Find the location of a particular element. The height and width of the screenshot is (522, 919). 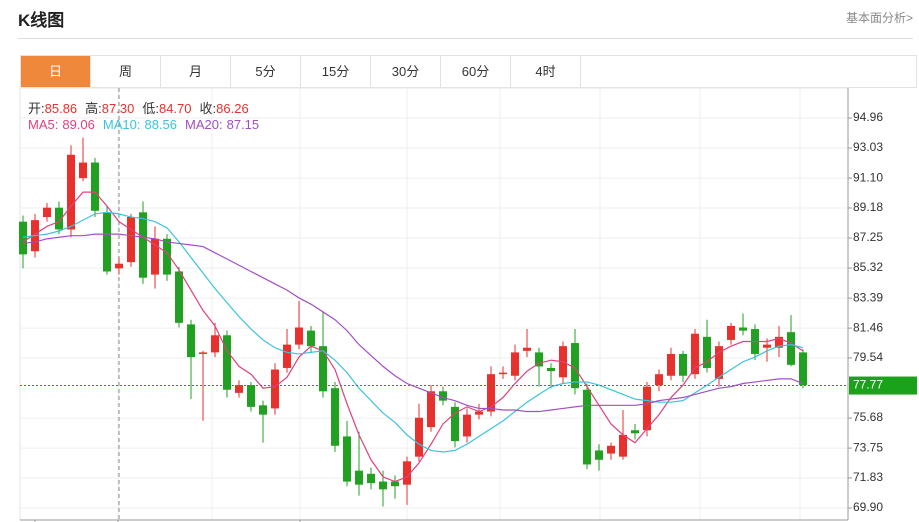

legend-item: MA20: 87.15 is located at coordinates (222, 124).